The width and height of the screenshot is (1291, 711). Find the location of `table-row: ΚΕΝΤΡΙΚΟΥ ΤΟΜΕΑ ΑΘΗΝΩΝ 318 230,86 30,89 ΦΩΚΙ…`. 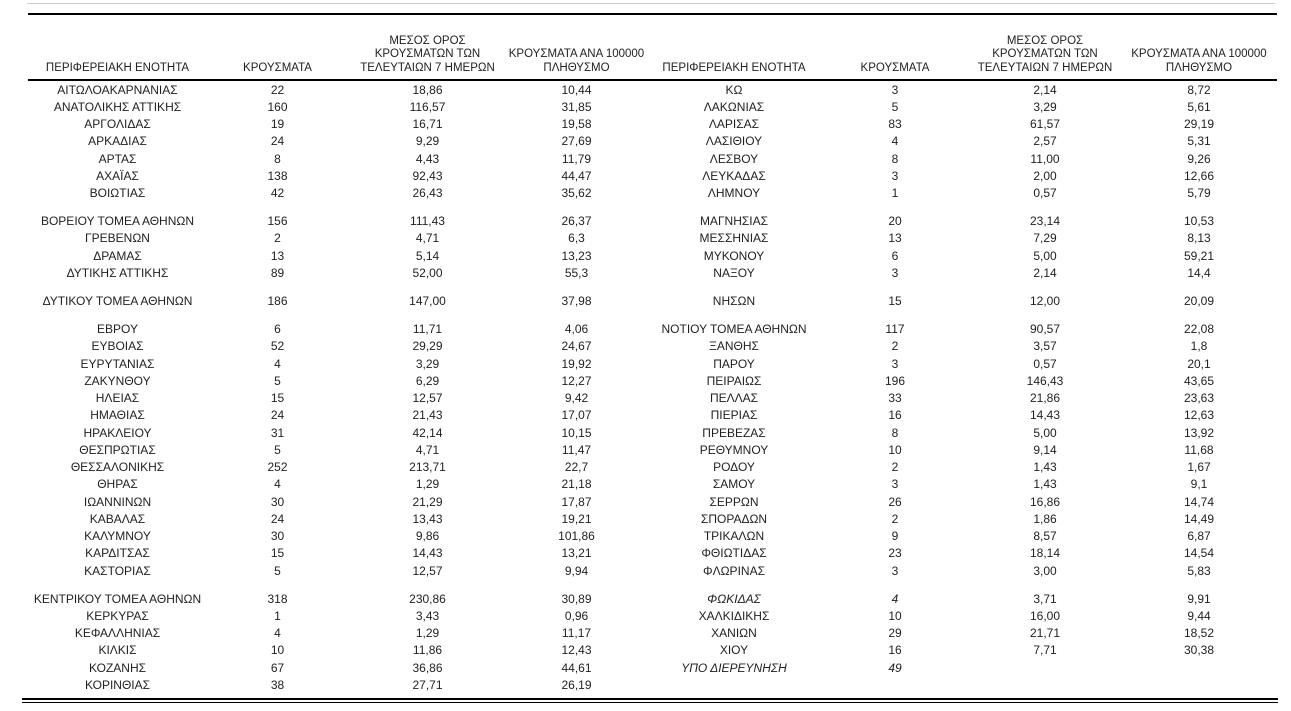

table-row: ΚΕΝΤΡΙΚΟΥ ΤΟΜΕΑ ΑΘΗΝΩΝ 318 230,86 30,89 ΦΩΚΙ… is located at coordinates (654, 598).